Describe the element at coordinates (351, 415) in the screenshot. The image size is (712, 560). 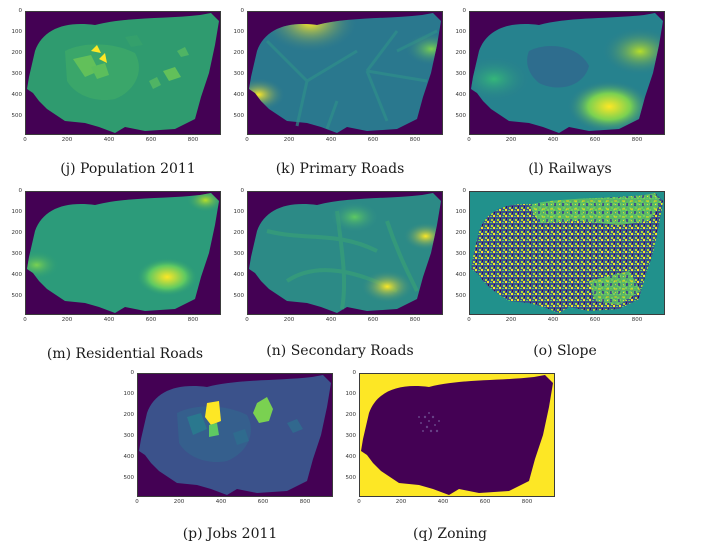
I see `zoning-ytick: 200` at that location.